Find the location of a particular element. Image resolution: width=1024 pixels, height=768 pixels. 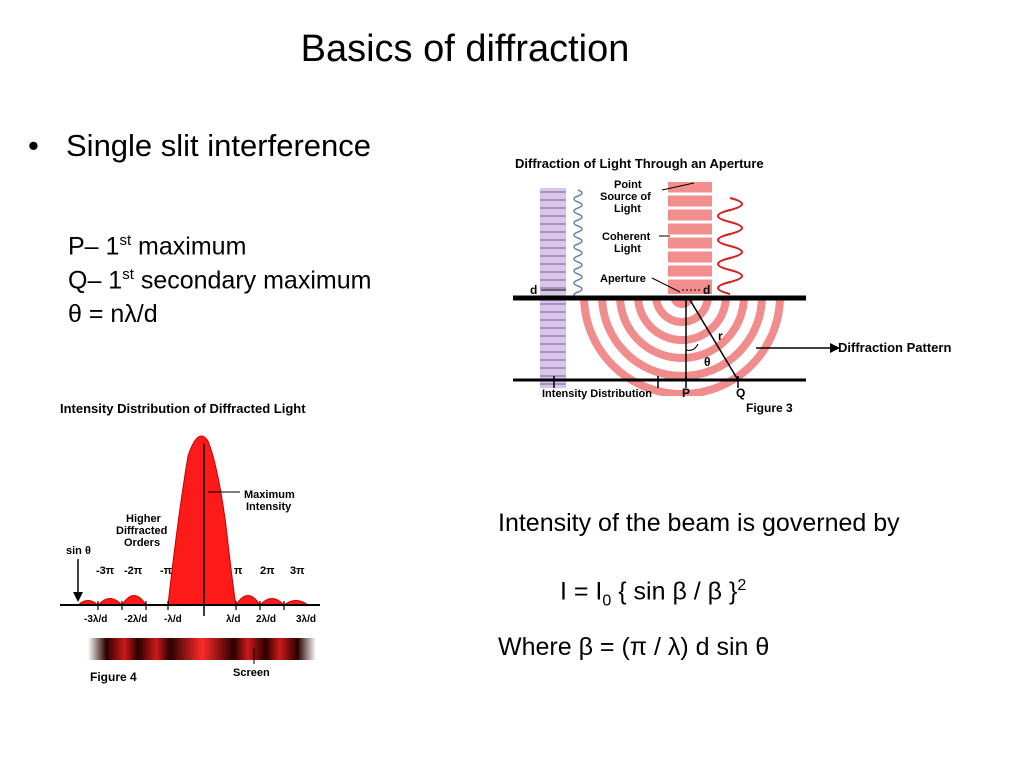

label-coherent-2: Light is located at coordinates (627, 249).